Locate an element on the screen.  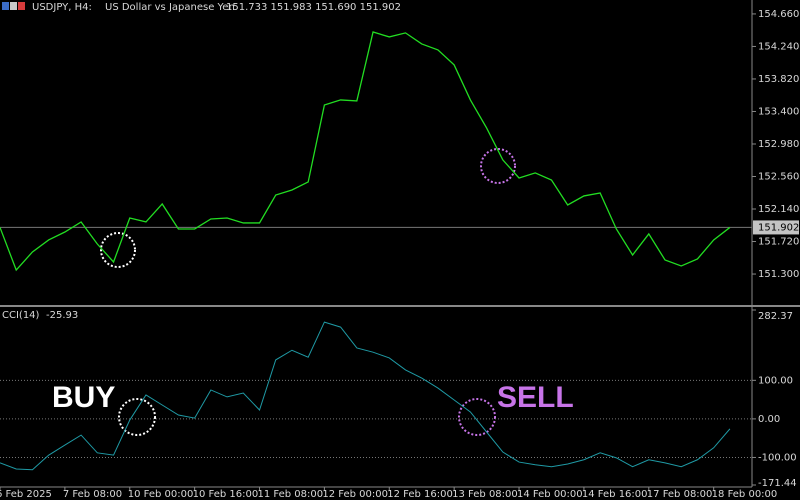
y-tick-label: 152.980 is located at coordinates (778, 144).